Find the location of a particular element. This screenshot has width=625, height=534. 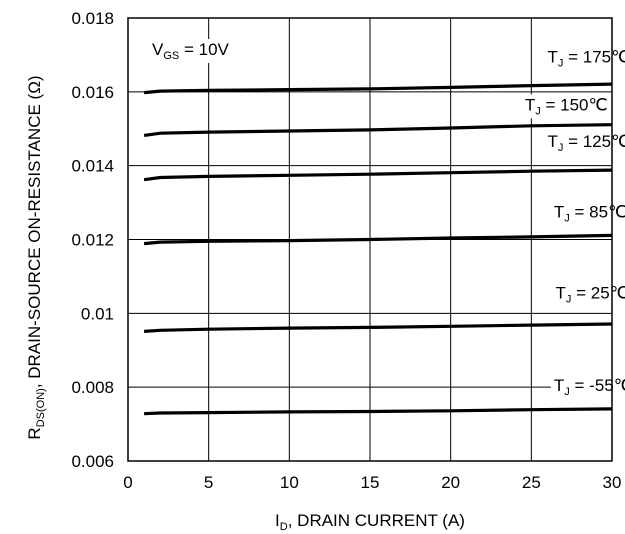

x-tick-label-3: 15 is located at coordinates (370, 482).